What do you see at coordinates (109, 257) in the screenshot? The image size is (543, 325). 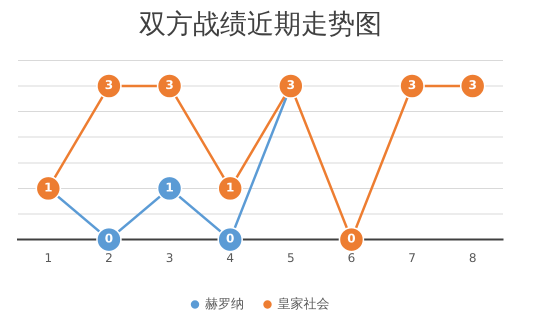 I see `x-tick-label: 2` at bounding box center [109, 257].